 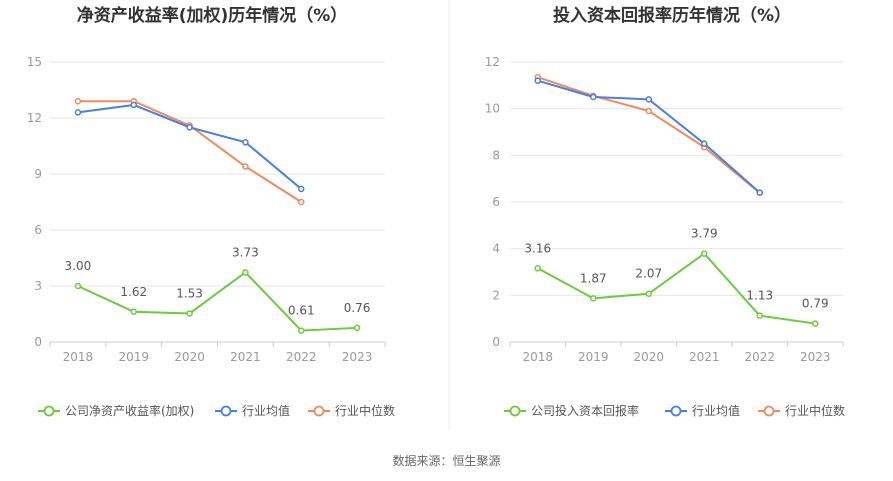 What do you see at coordinates (78, 266) in the screenshot?
I see `data-label: 3.00` at bounding box center [78, 266].